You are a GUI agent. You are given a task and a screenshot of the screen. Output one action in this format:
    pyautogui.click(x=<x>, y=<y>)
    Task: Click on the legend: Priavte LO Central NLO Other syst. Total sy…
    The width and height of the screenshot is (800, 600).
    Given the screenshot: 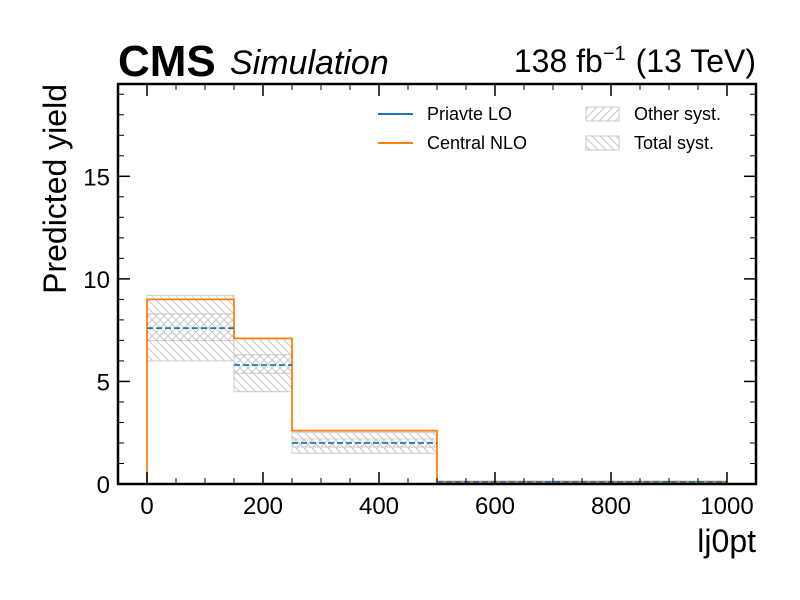 What is the action you would take?
    pyautogui.click(x=549, y=128)
    